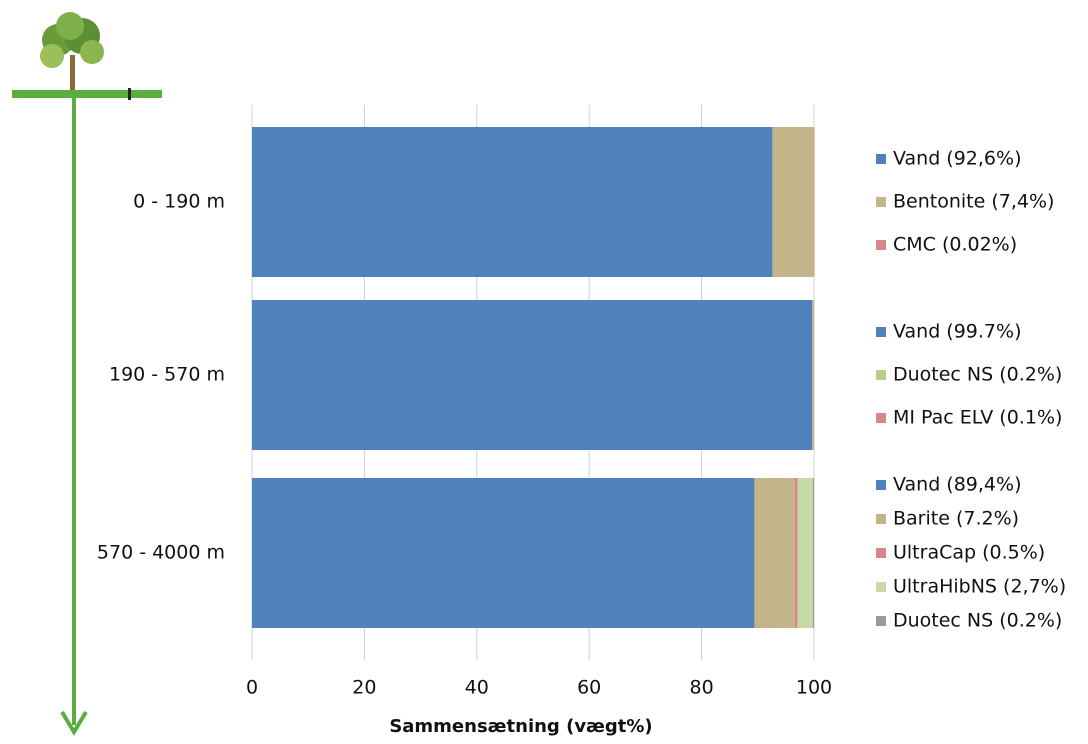 Image resolution: width=1088 pixels, height=744 pixels. What do you see at coordinates (179, 202) in the screenshot?
I see `category-label: 0 - 190 m` at bounding box center [179, 202].